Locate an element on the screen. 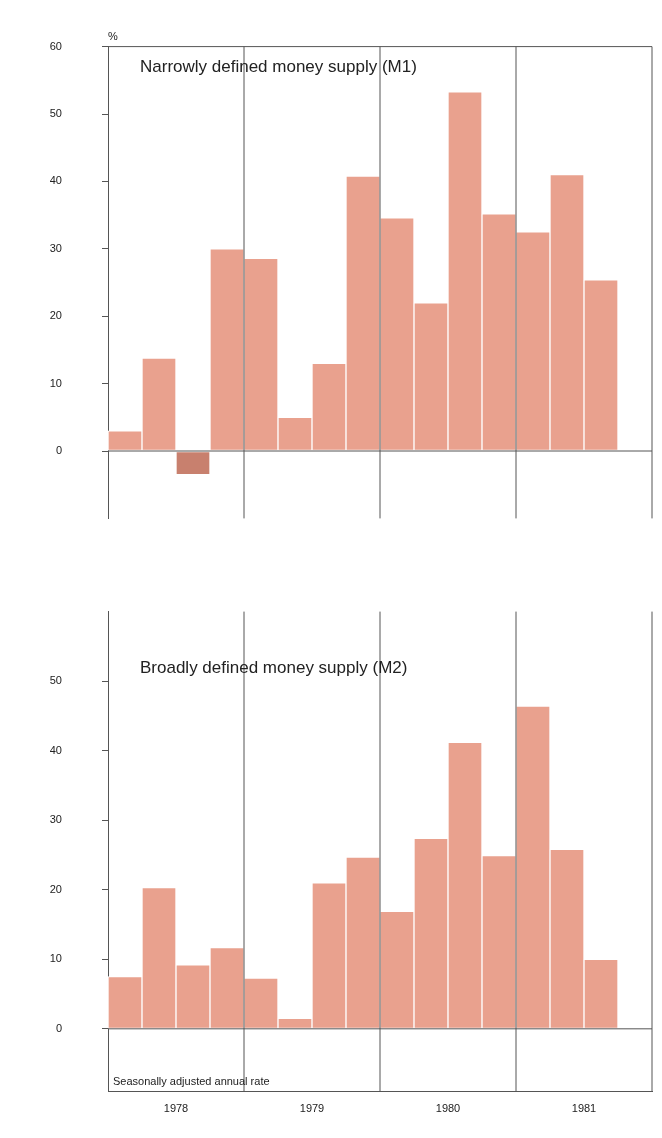  x-tick-label: 1980 is located at coordinates (448, 1108).